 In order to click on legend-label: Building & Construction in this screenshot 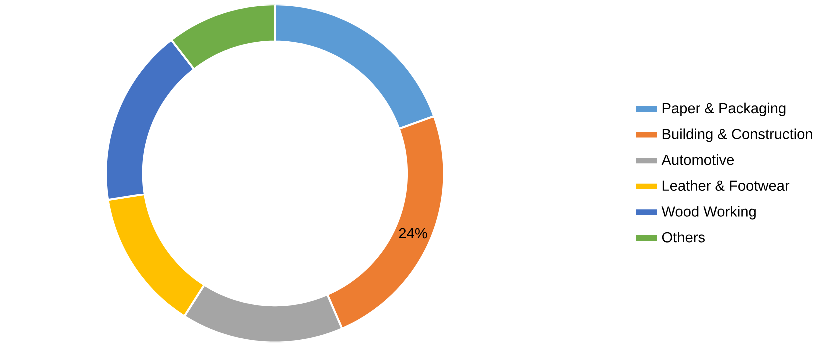, I will do `click(737, 135)`.